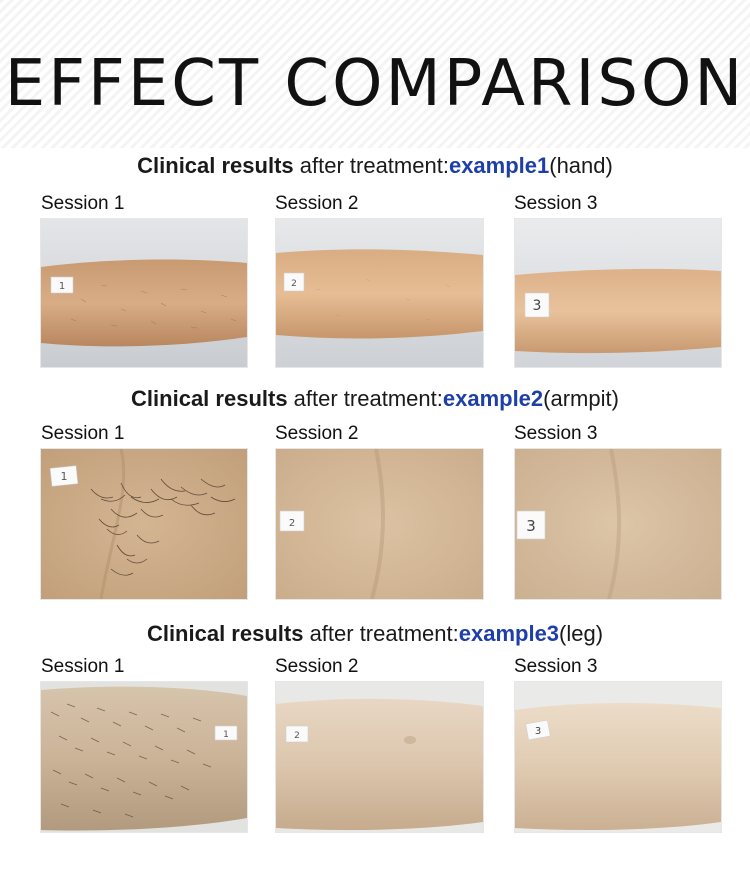 The height and width of the screenshot is (875, 750). Describe the element at coordinates (499, 165) in the screenshot. I see `heading-example: example1` at that location.